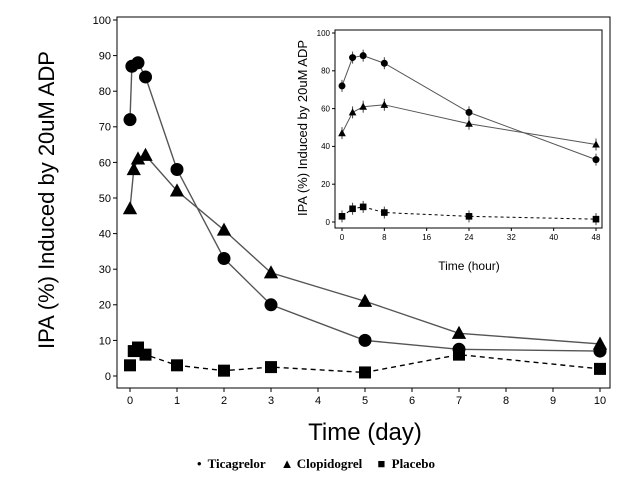  Describe the element at coordinates (108, 377) in the screenshot. I see `main-y-tick-label: 0` at that location.